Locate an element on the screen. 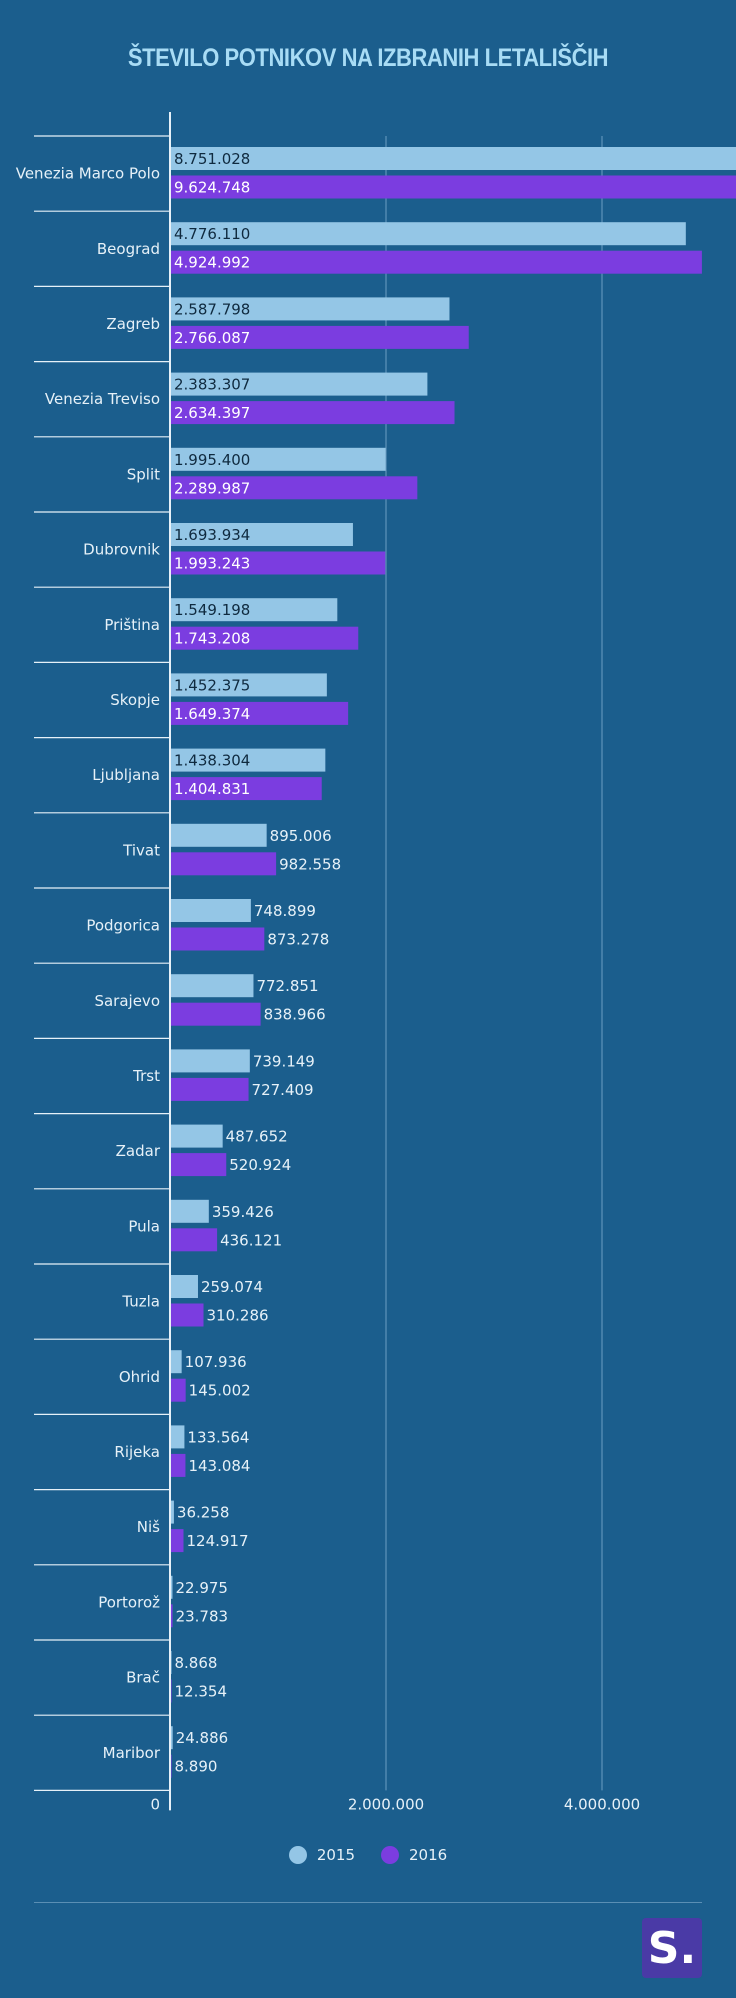 The image size is (736, 1998). value-label-2015: 107.936 is located at coordinates (216, 1362).